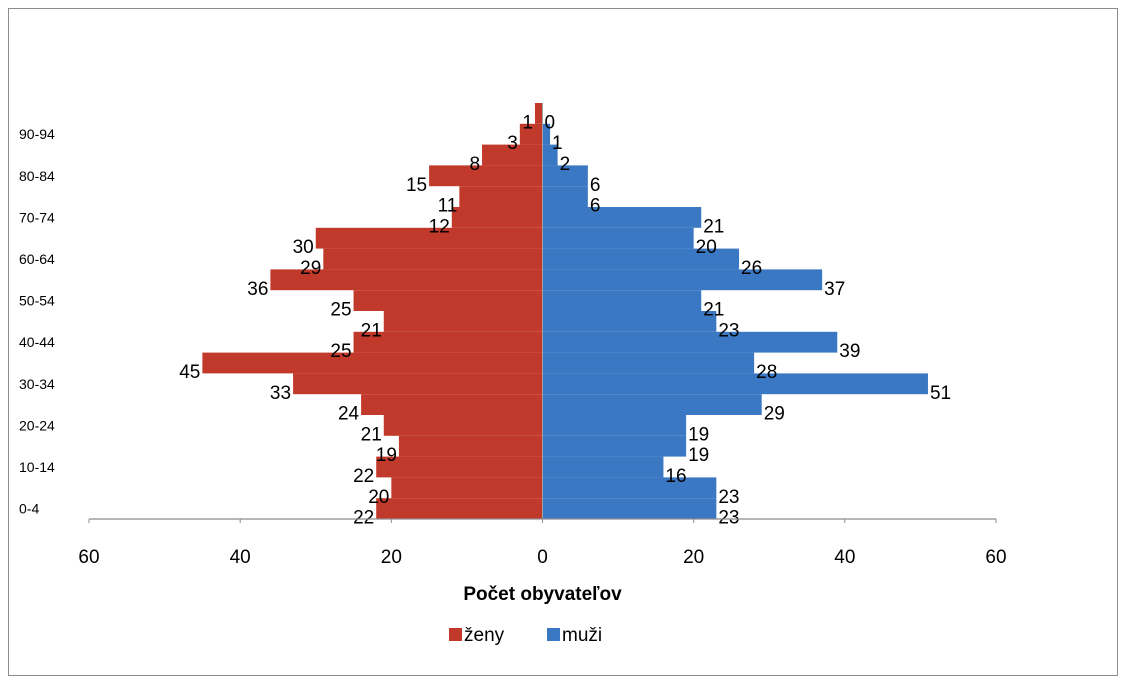 This screenshot has width=1126, height=684. Describe the element at coordinates (416, 185) in the screenshot. I see `value-label-zeny-80-84: 15` at that location.